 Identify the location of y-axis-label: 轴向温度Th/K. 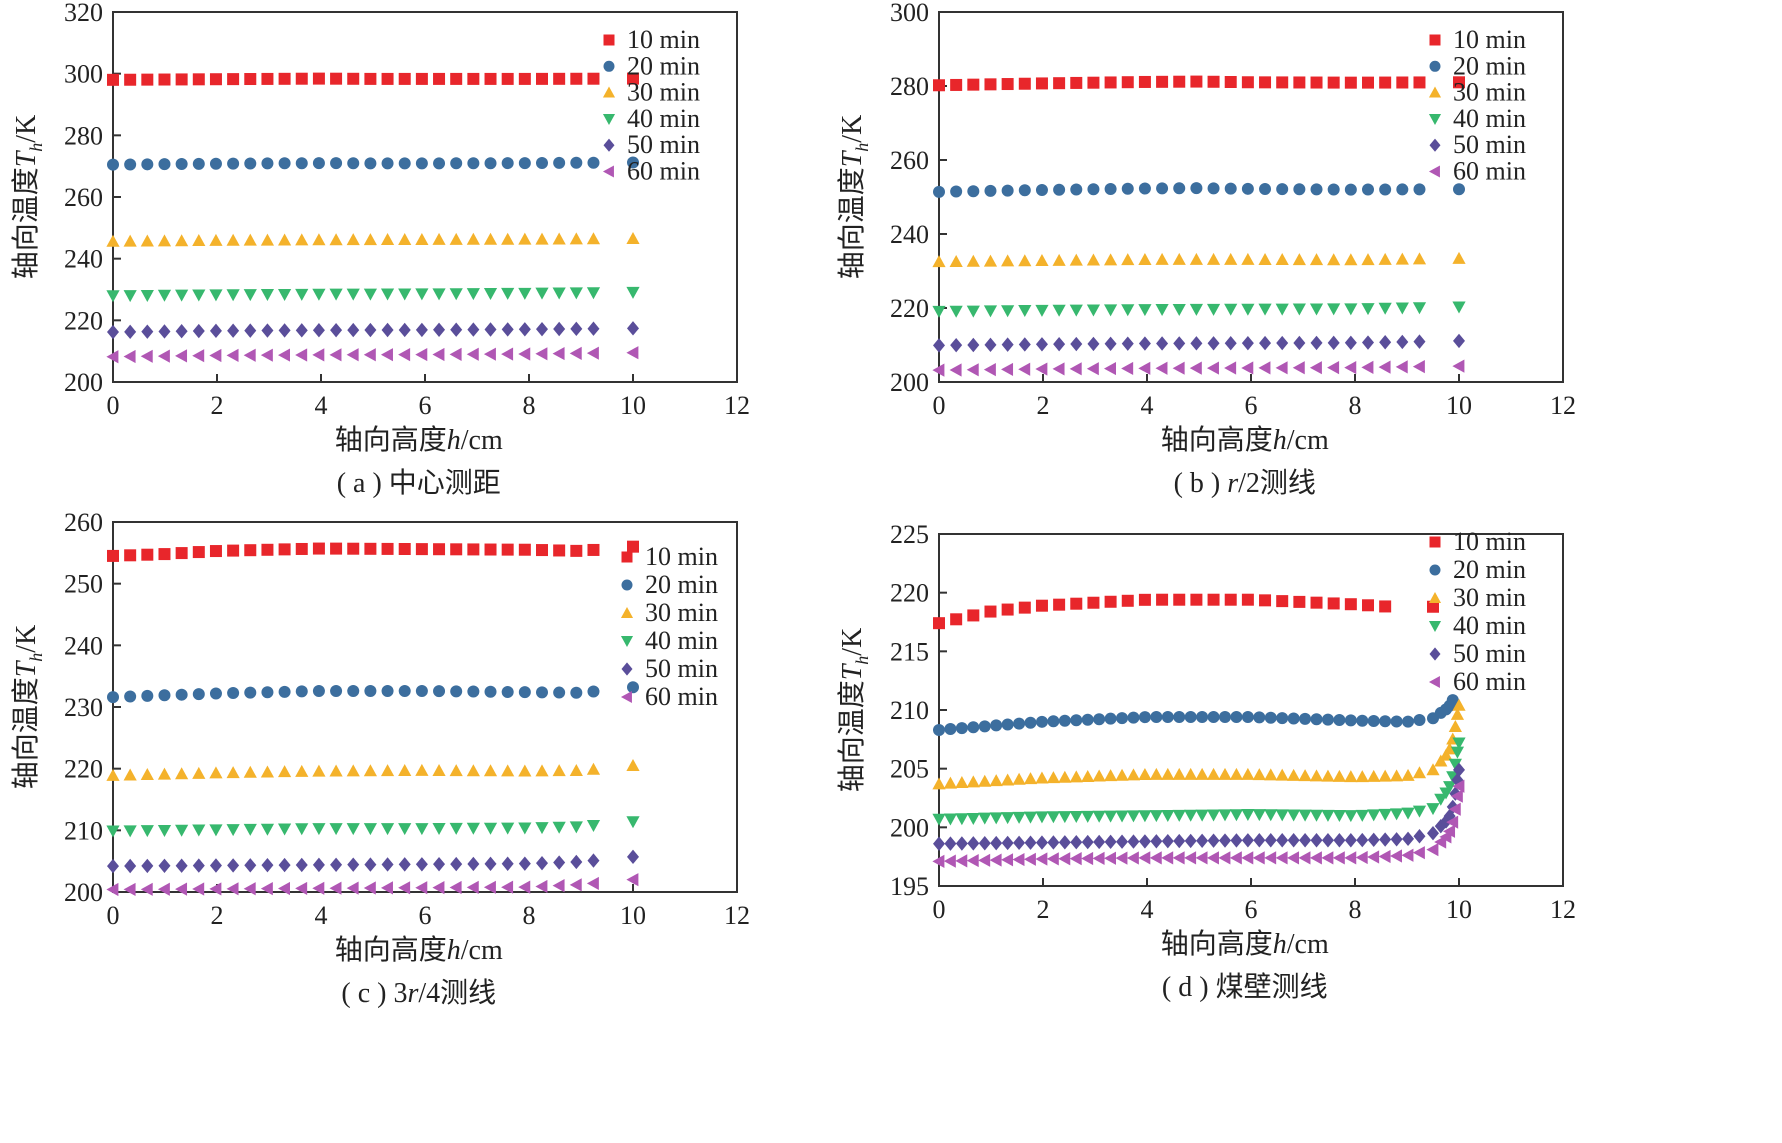
(28, 197).